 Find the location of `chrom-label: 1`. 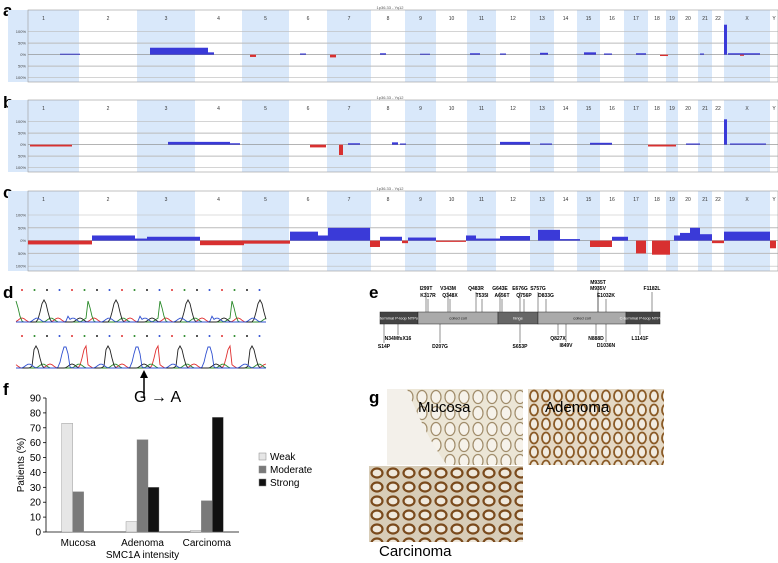

chrom-label: 1 is located at coordinates (43, 19).